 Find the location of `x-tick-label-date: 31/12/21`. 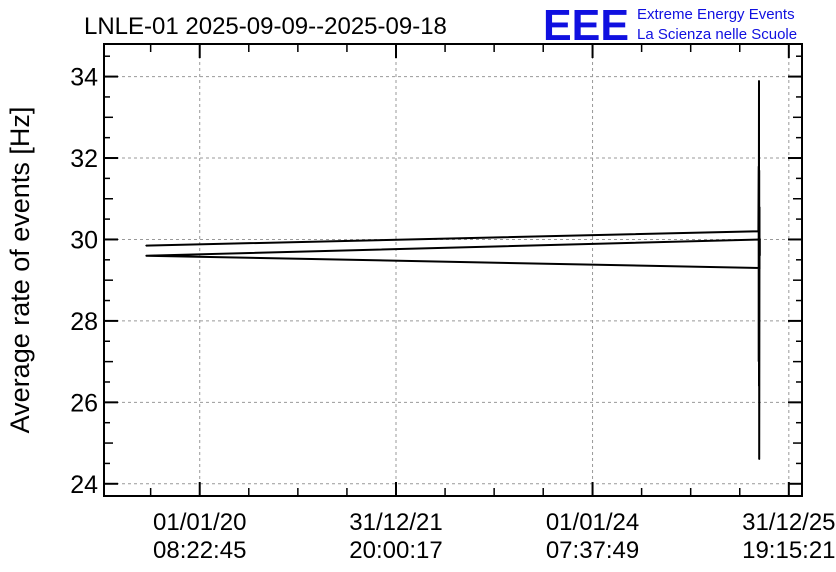

x-tick-label-date: 31/12/21 is located at coordinates (395, 522).